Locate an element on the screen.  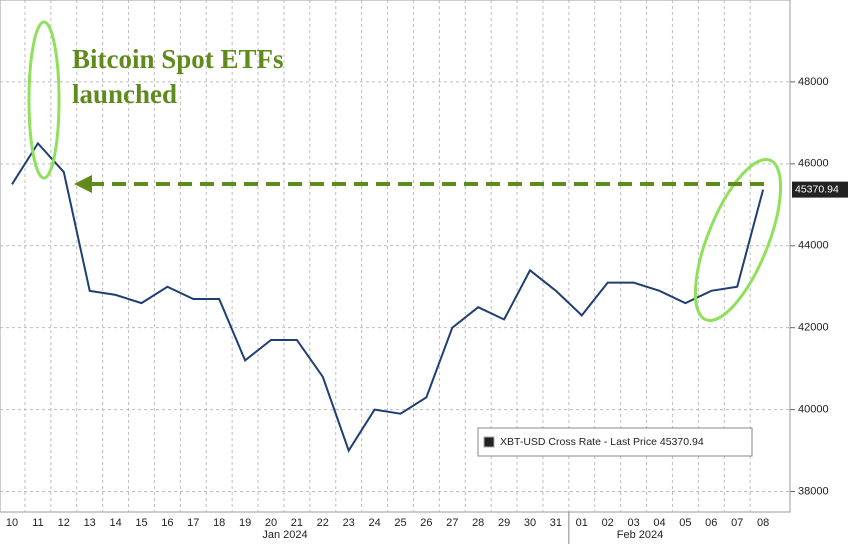
x-tick-label: 01 is located at coordinates (582, 523).